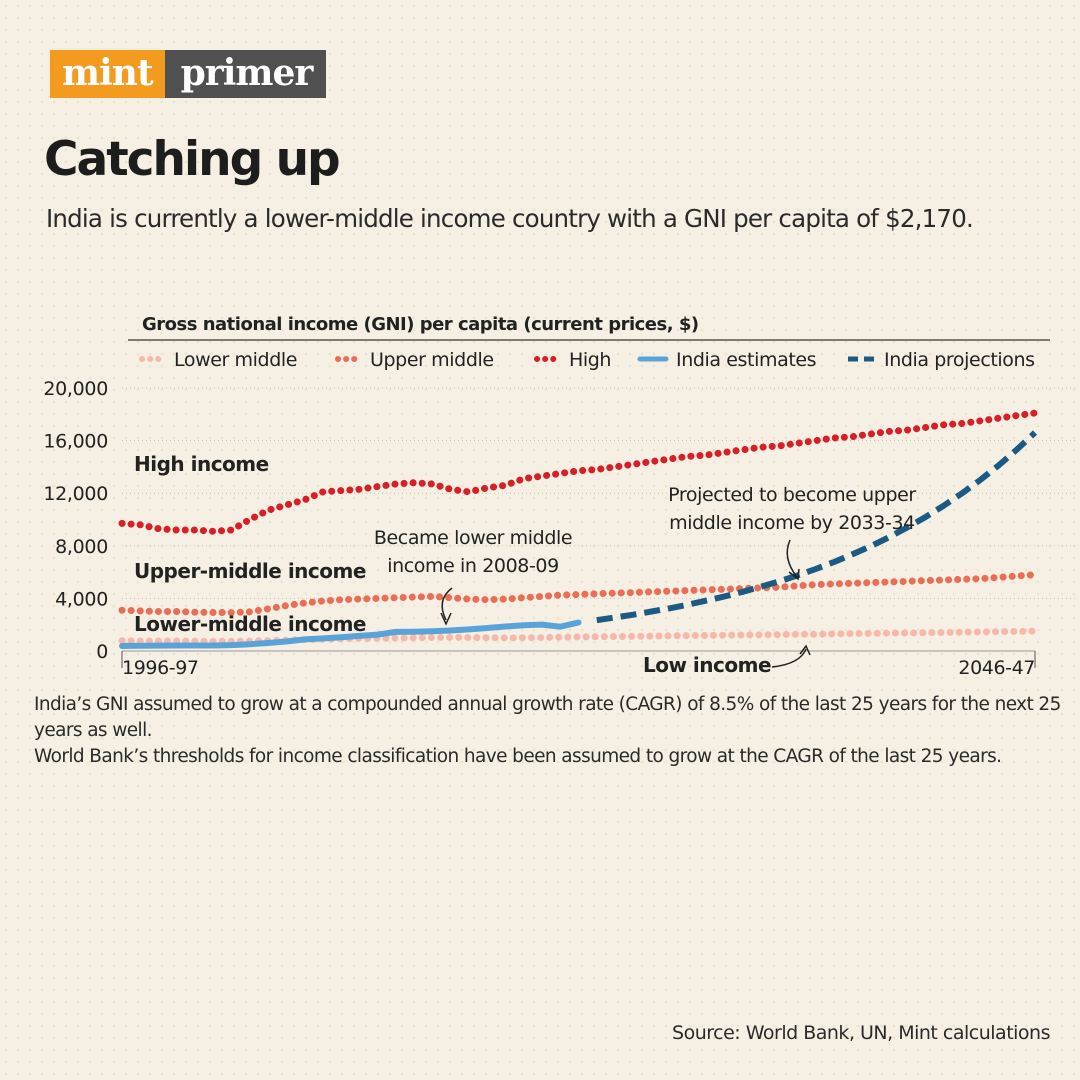 The width and height of the screenshot is (1080, 1080). What do you see at coordinates (805, 650) in the screenshot?
I see `annotation-low-income-arrowhead` at bounding box center [805, 650].